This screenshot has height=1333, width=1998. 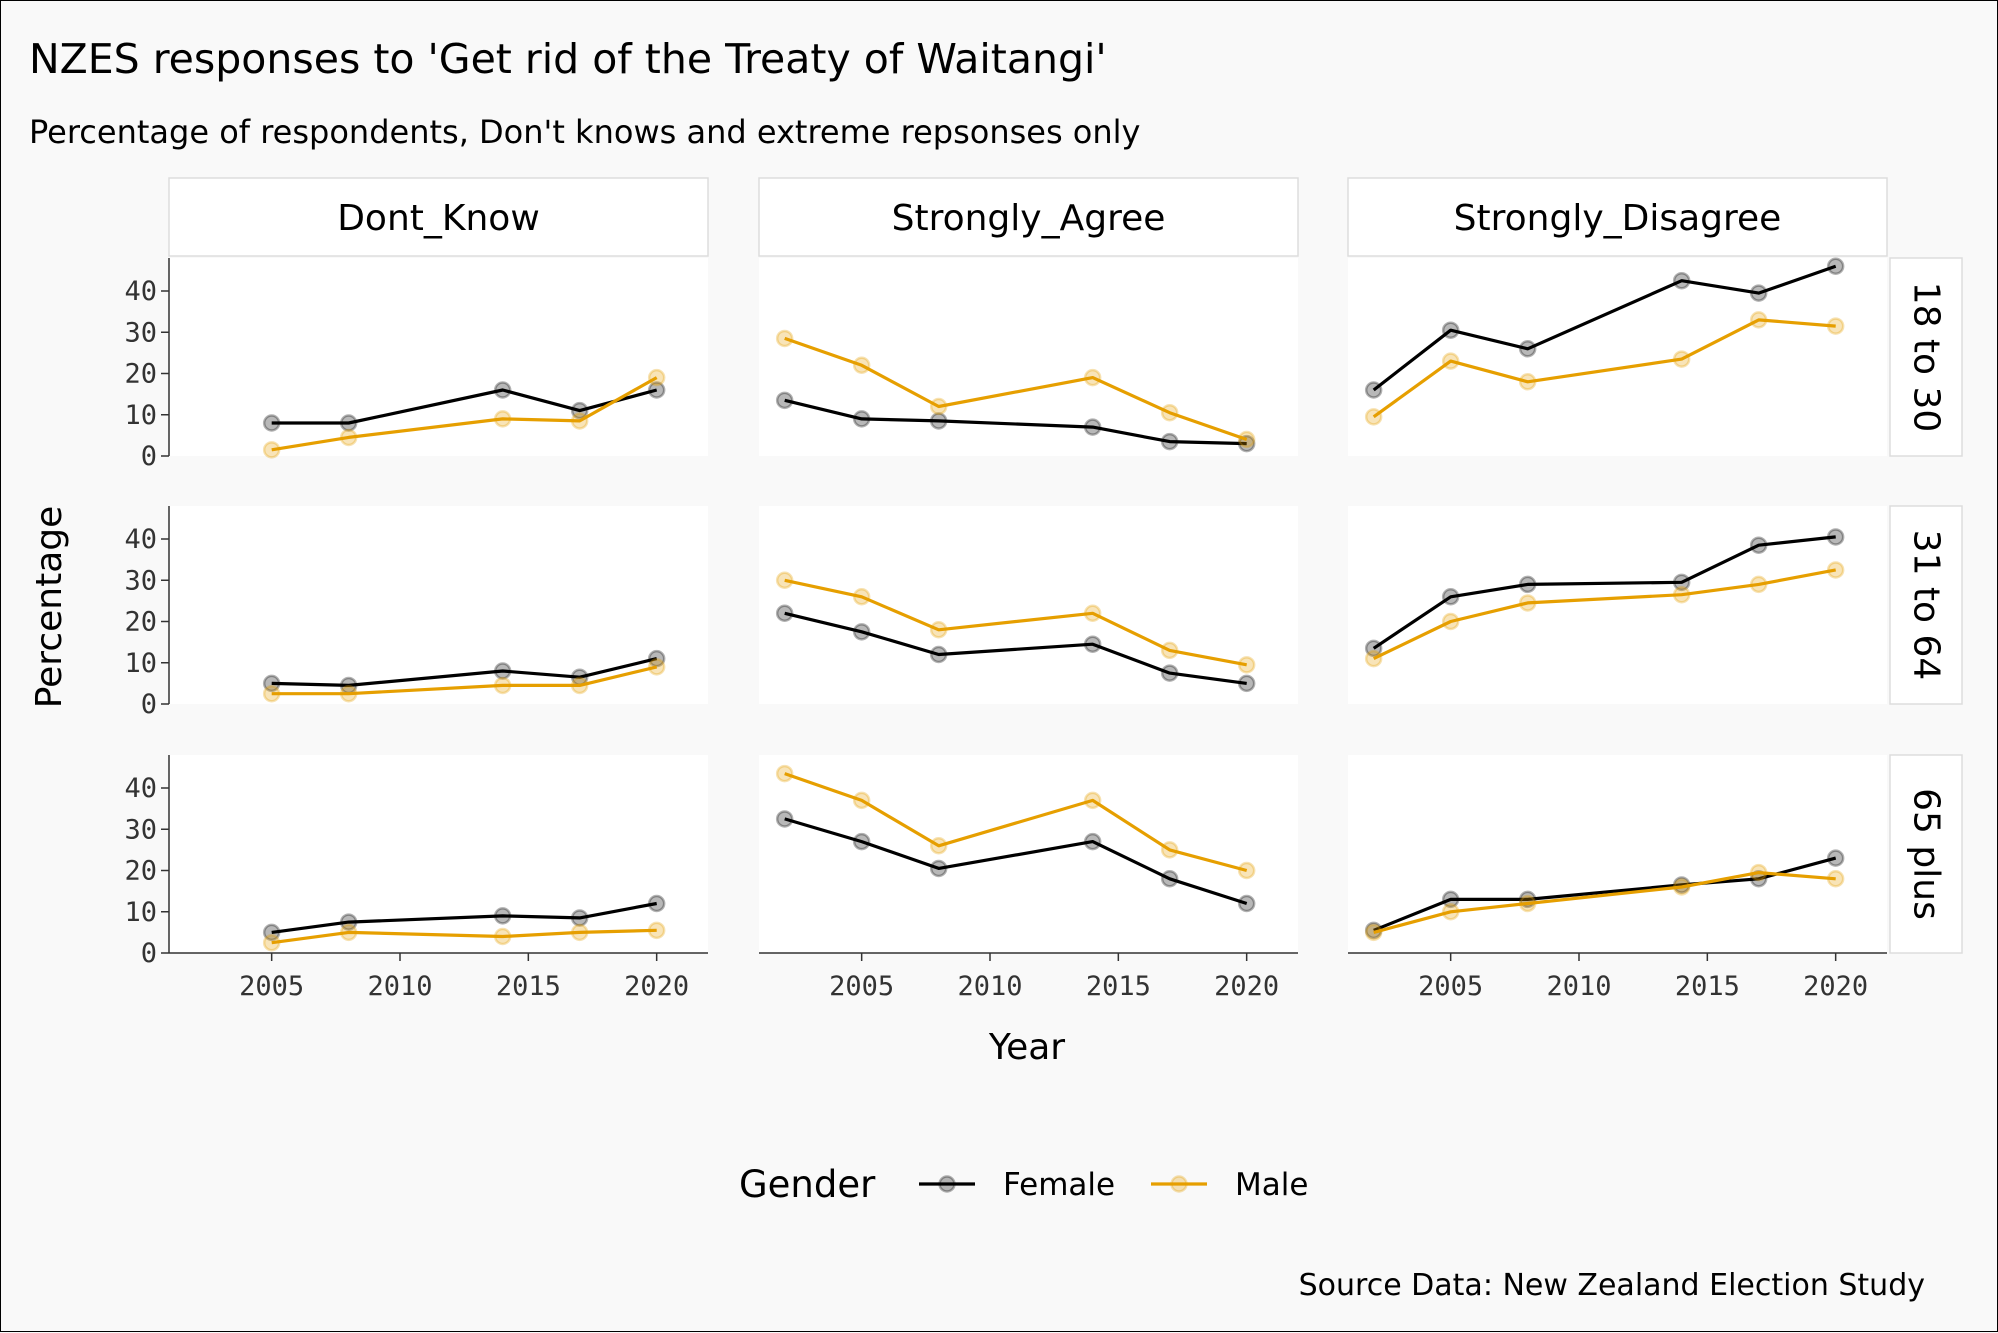 I want to click on y-tick-label: 30, so click(x=140, y=580).